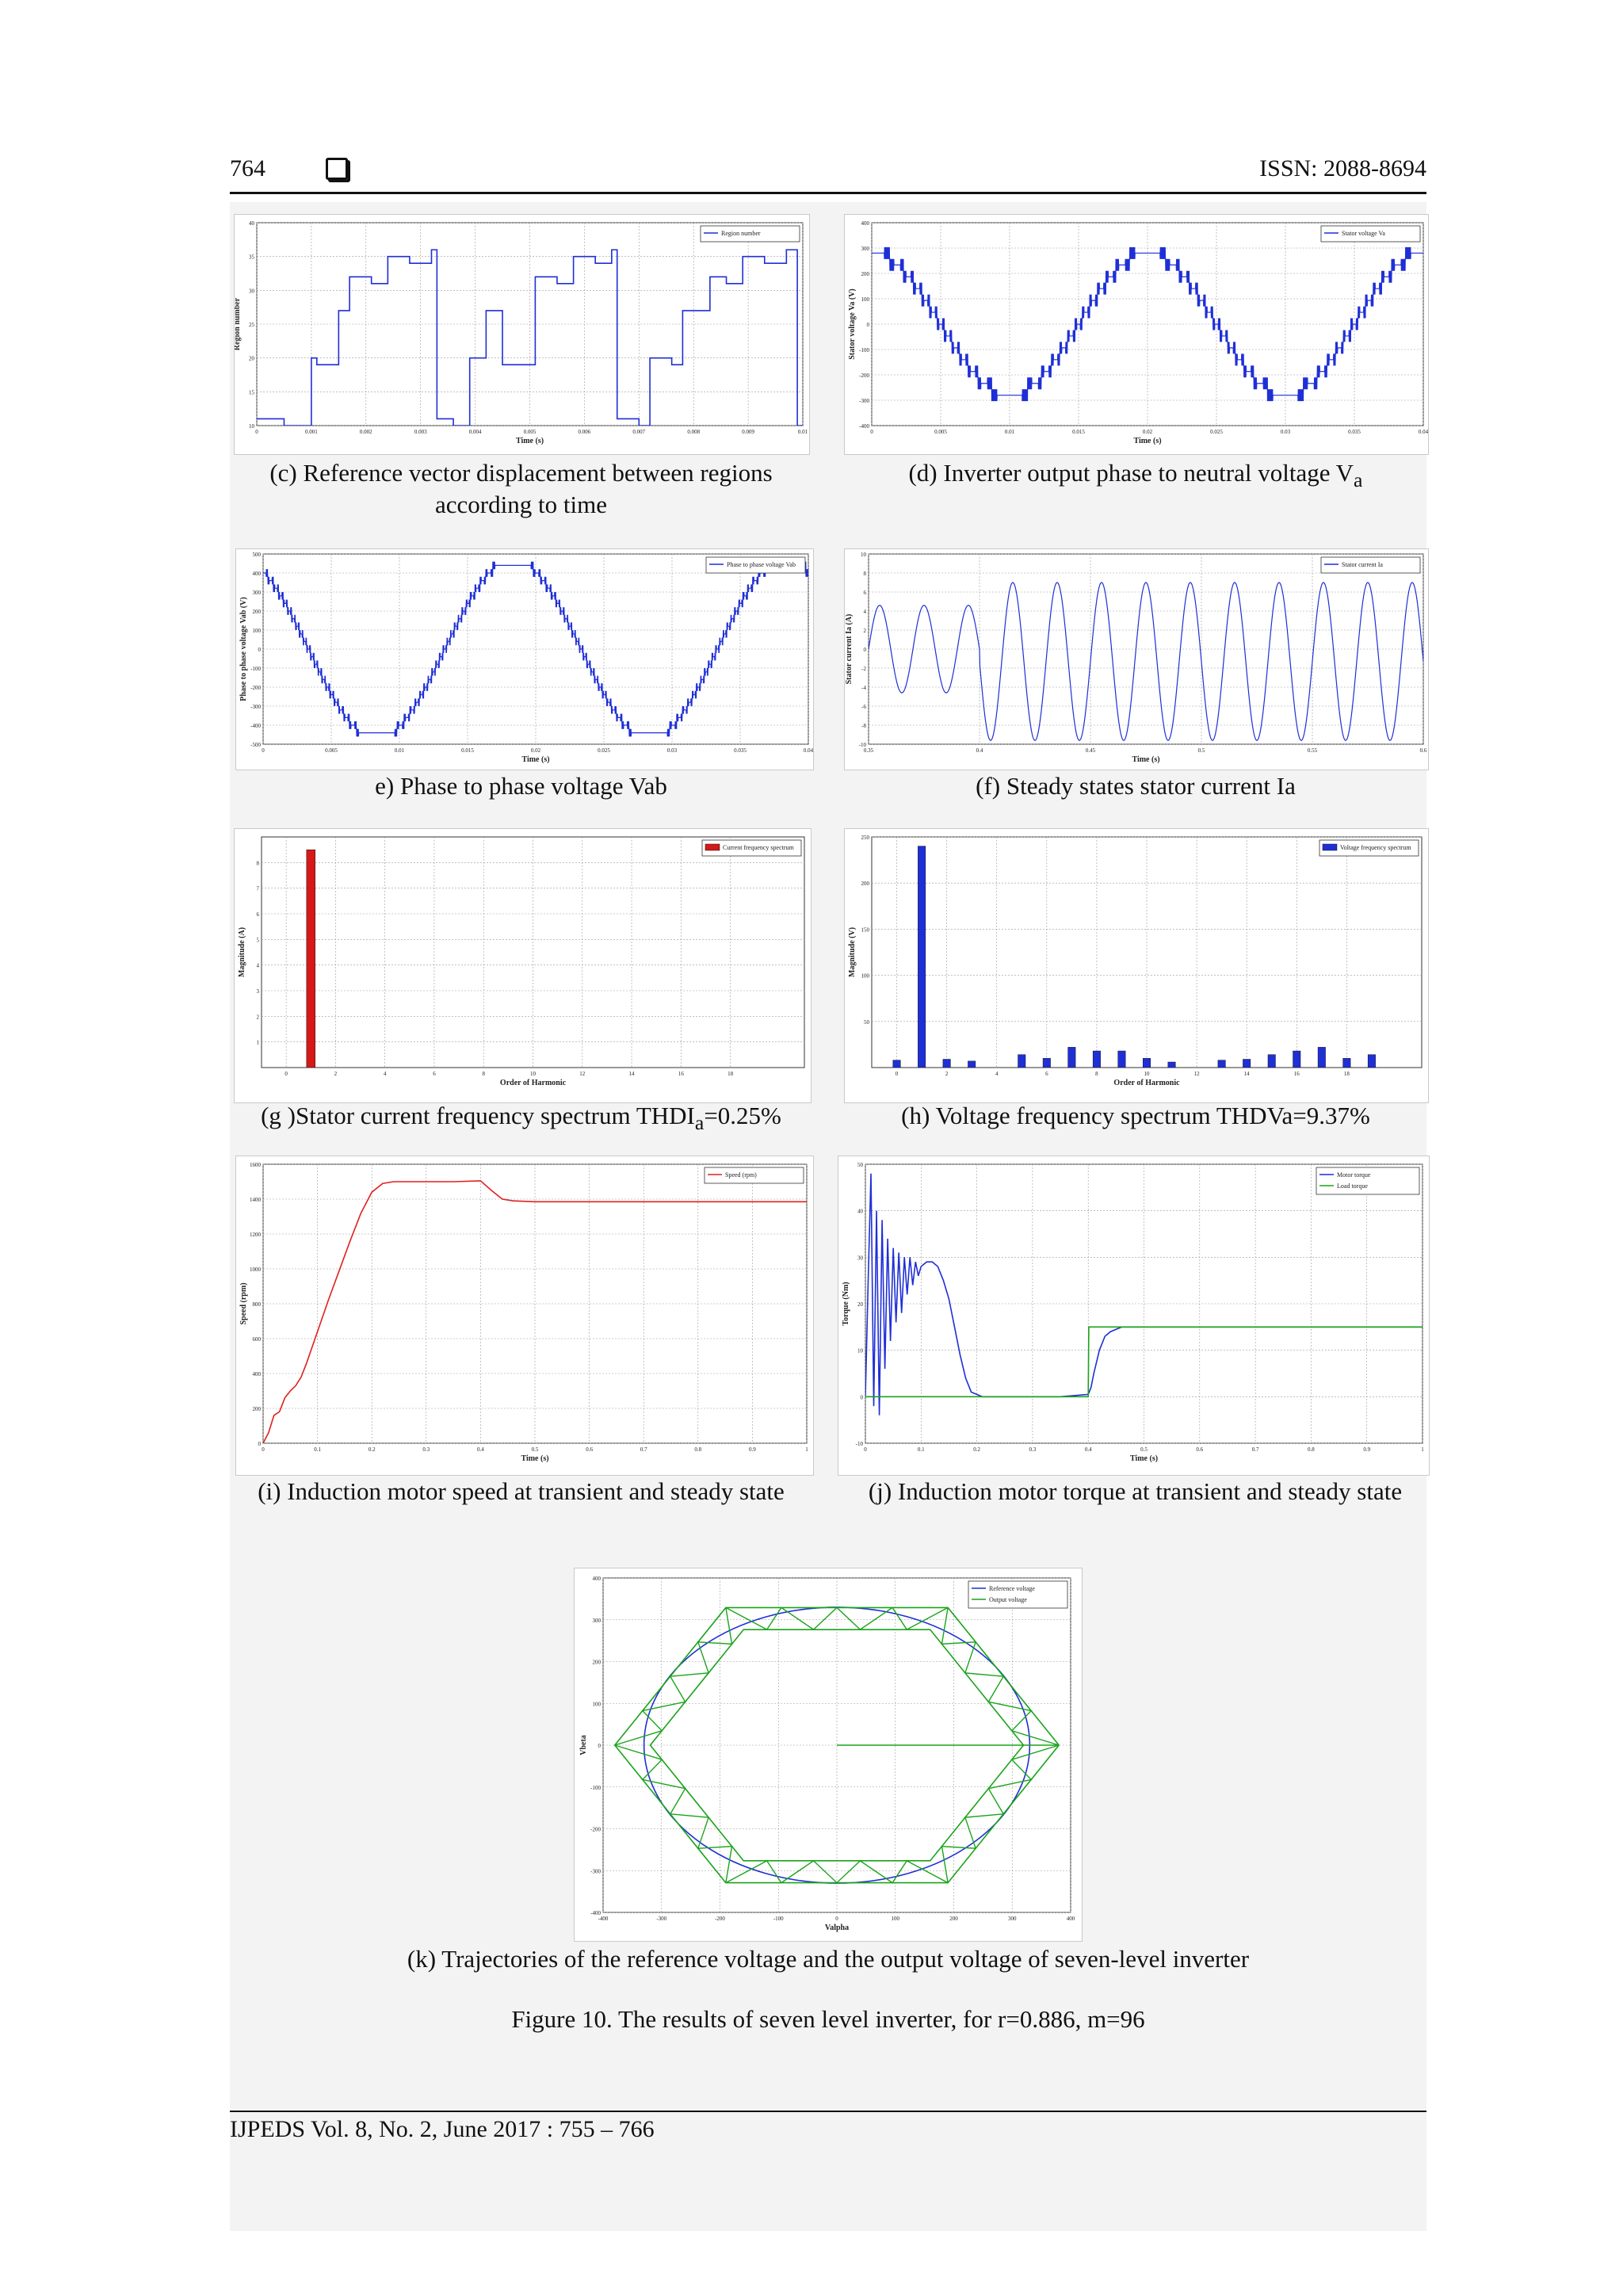  I want to click on legend-swatch, so click(712, 847).